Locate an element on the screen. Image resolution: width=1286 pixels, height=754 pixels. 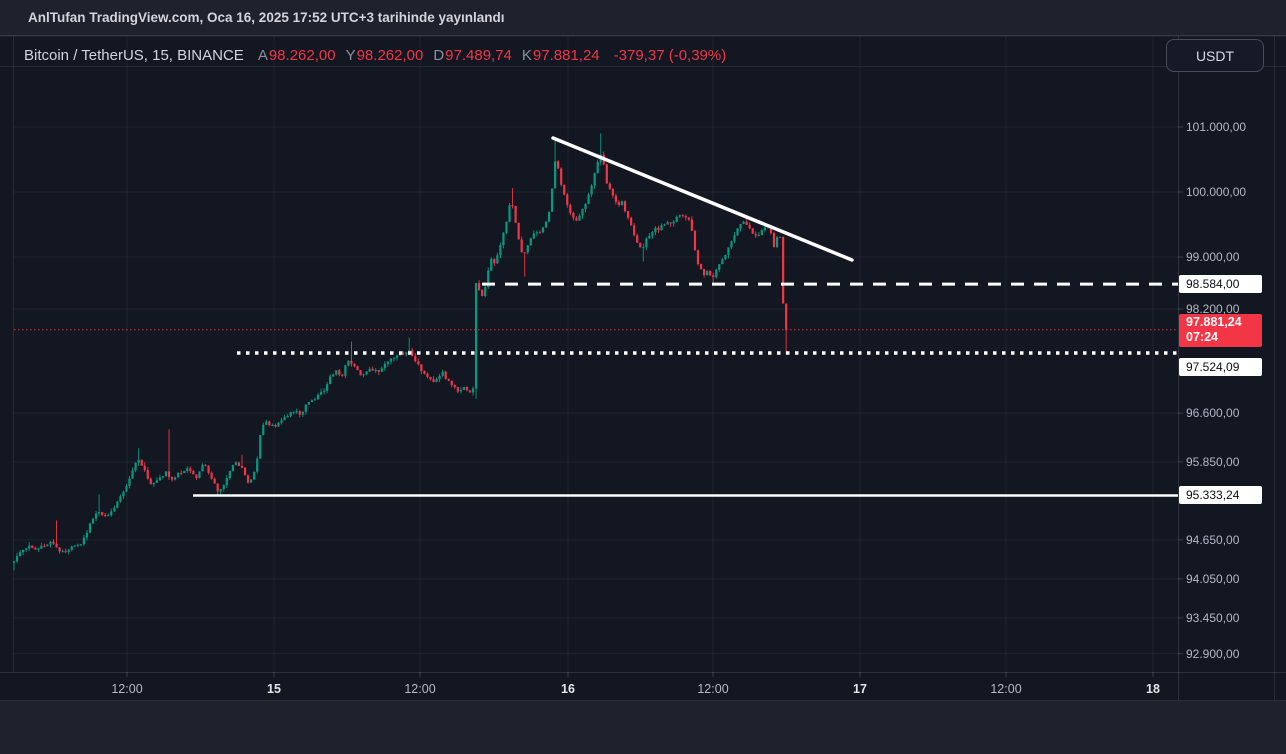
x-axis-label: 17 is located at coordinates (860, 689).